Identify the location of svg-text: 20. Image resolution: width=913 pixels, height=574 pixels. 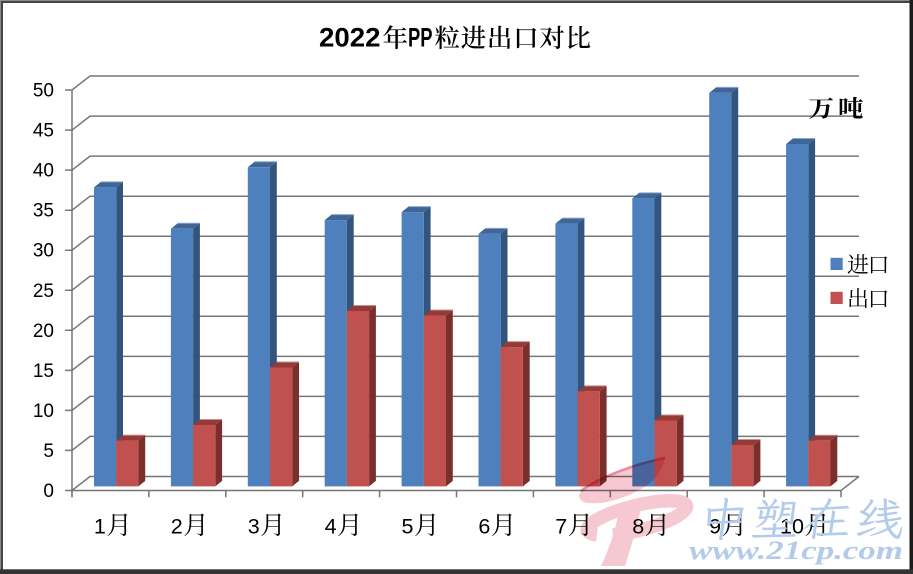
(43, 331).